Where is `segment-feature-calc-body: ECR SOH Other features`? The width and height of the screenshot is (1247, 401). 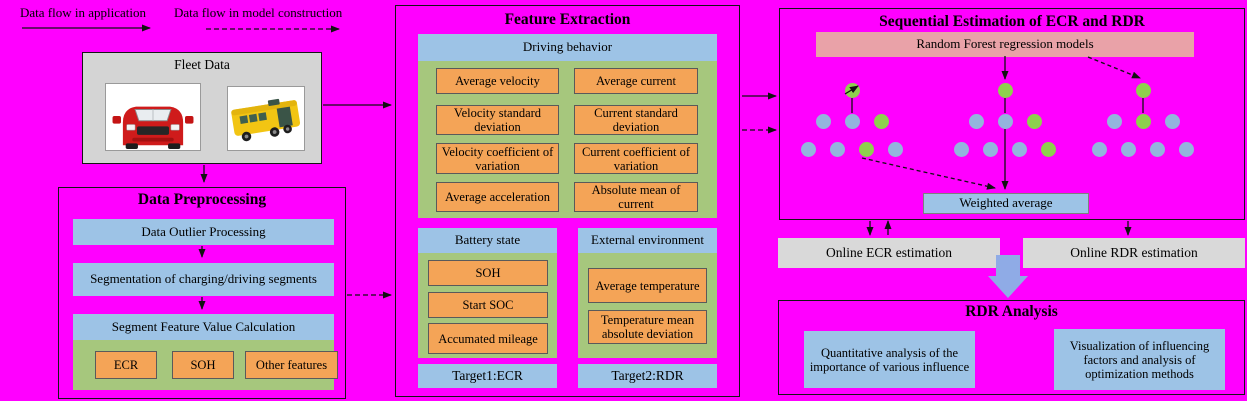
segment-feature-calc-body: ECR SOH Other features is located at coordinates (205, 365).